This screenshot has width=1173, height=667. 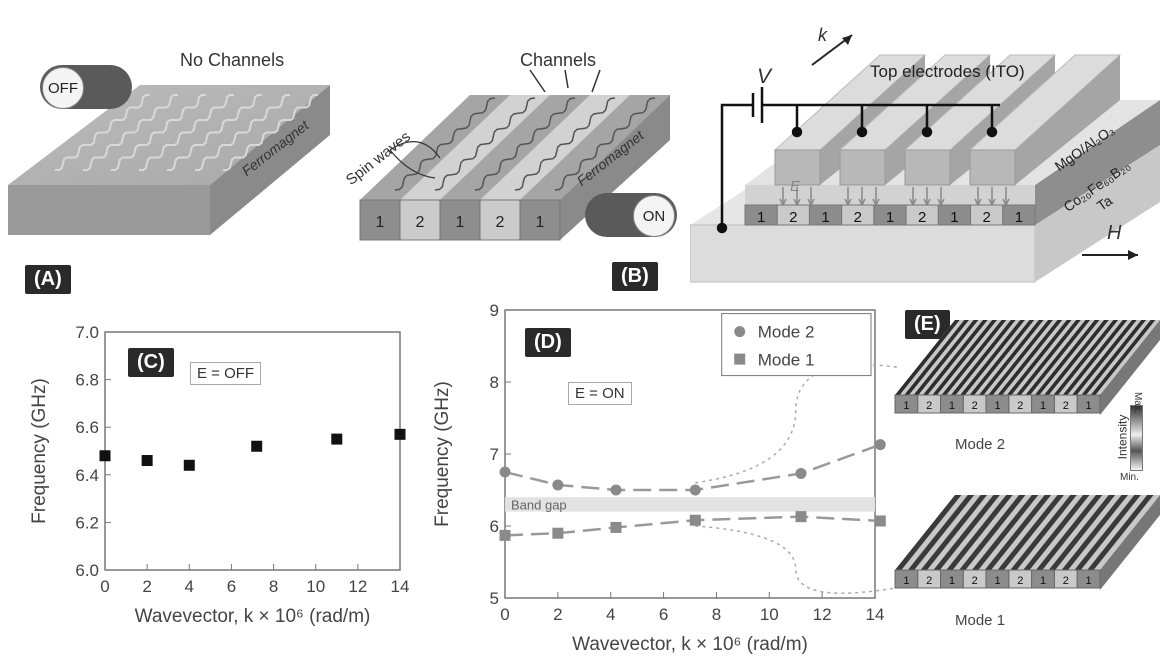 I want to click on on-toggle: ON, so click(x=631, y=215).